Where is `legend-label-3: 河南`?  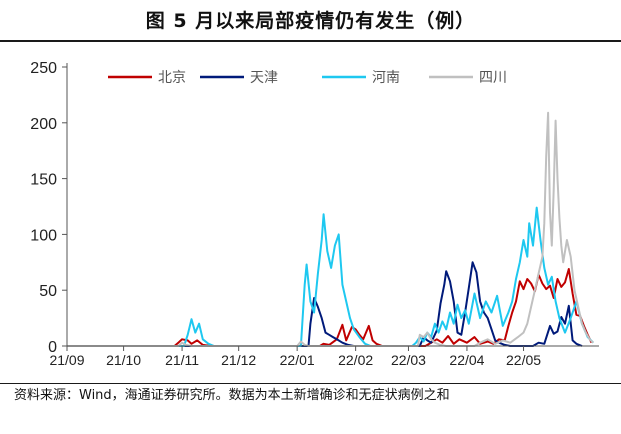
legend-label-3: 河南 is located at coordinates (386, 77).